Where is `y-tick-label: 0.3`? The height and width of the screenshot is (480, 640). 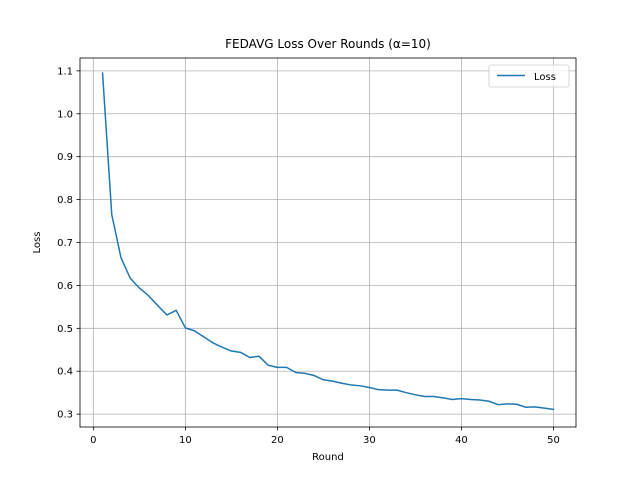
y-tick-label: 0.3 is located at coordinates (65, 415).